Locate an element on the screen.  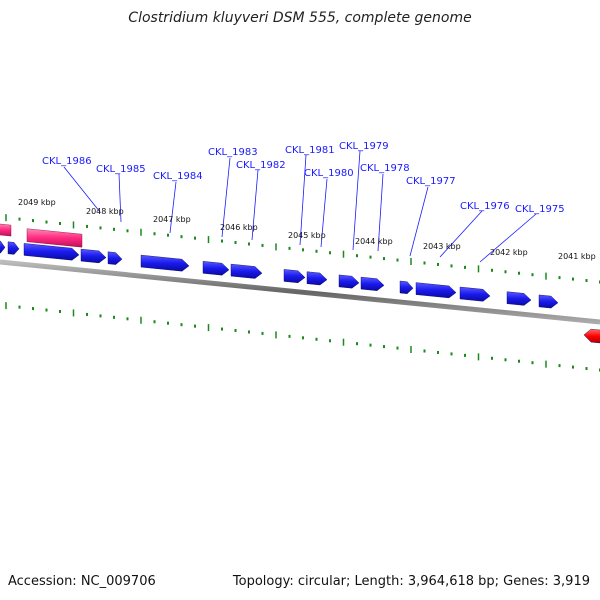
kbp-label-2041: 2041 kbp is located at coordinates (577, 256).